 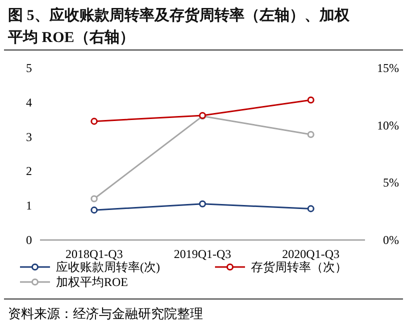 What do you see at coordinates (105, 313) in the screenshot?
I see `text: 资料来源：经济与金融研究院整理` at bounding box center [105, 313].